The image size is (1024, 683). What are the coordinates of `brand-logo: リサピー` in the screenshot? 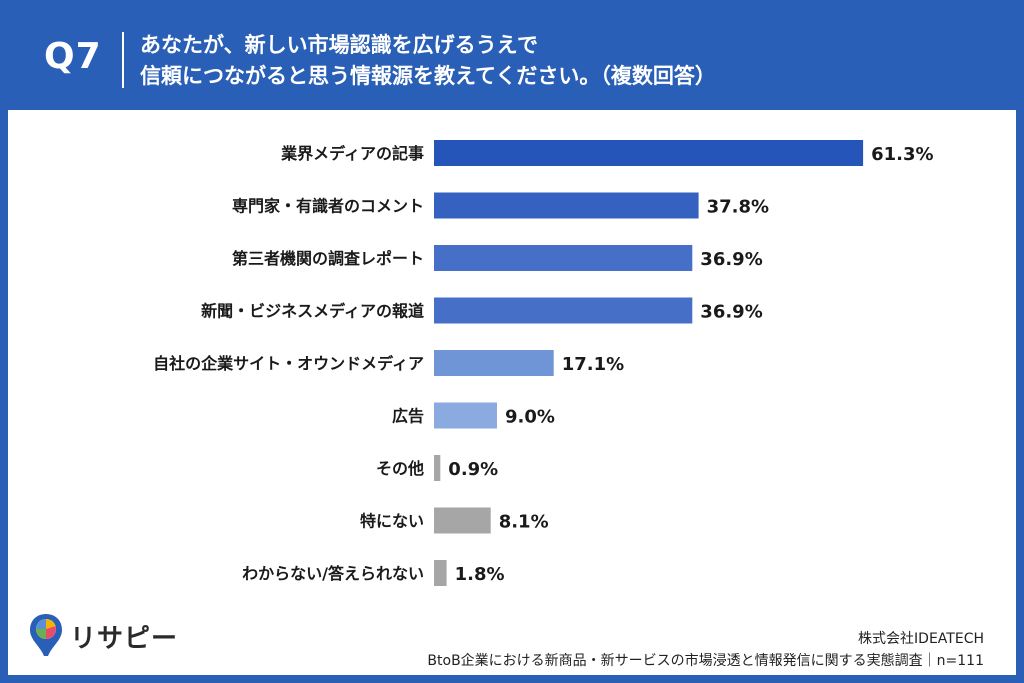 It's located at (106, 635).